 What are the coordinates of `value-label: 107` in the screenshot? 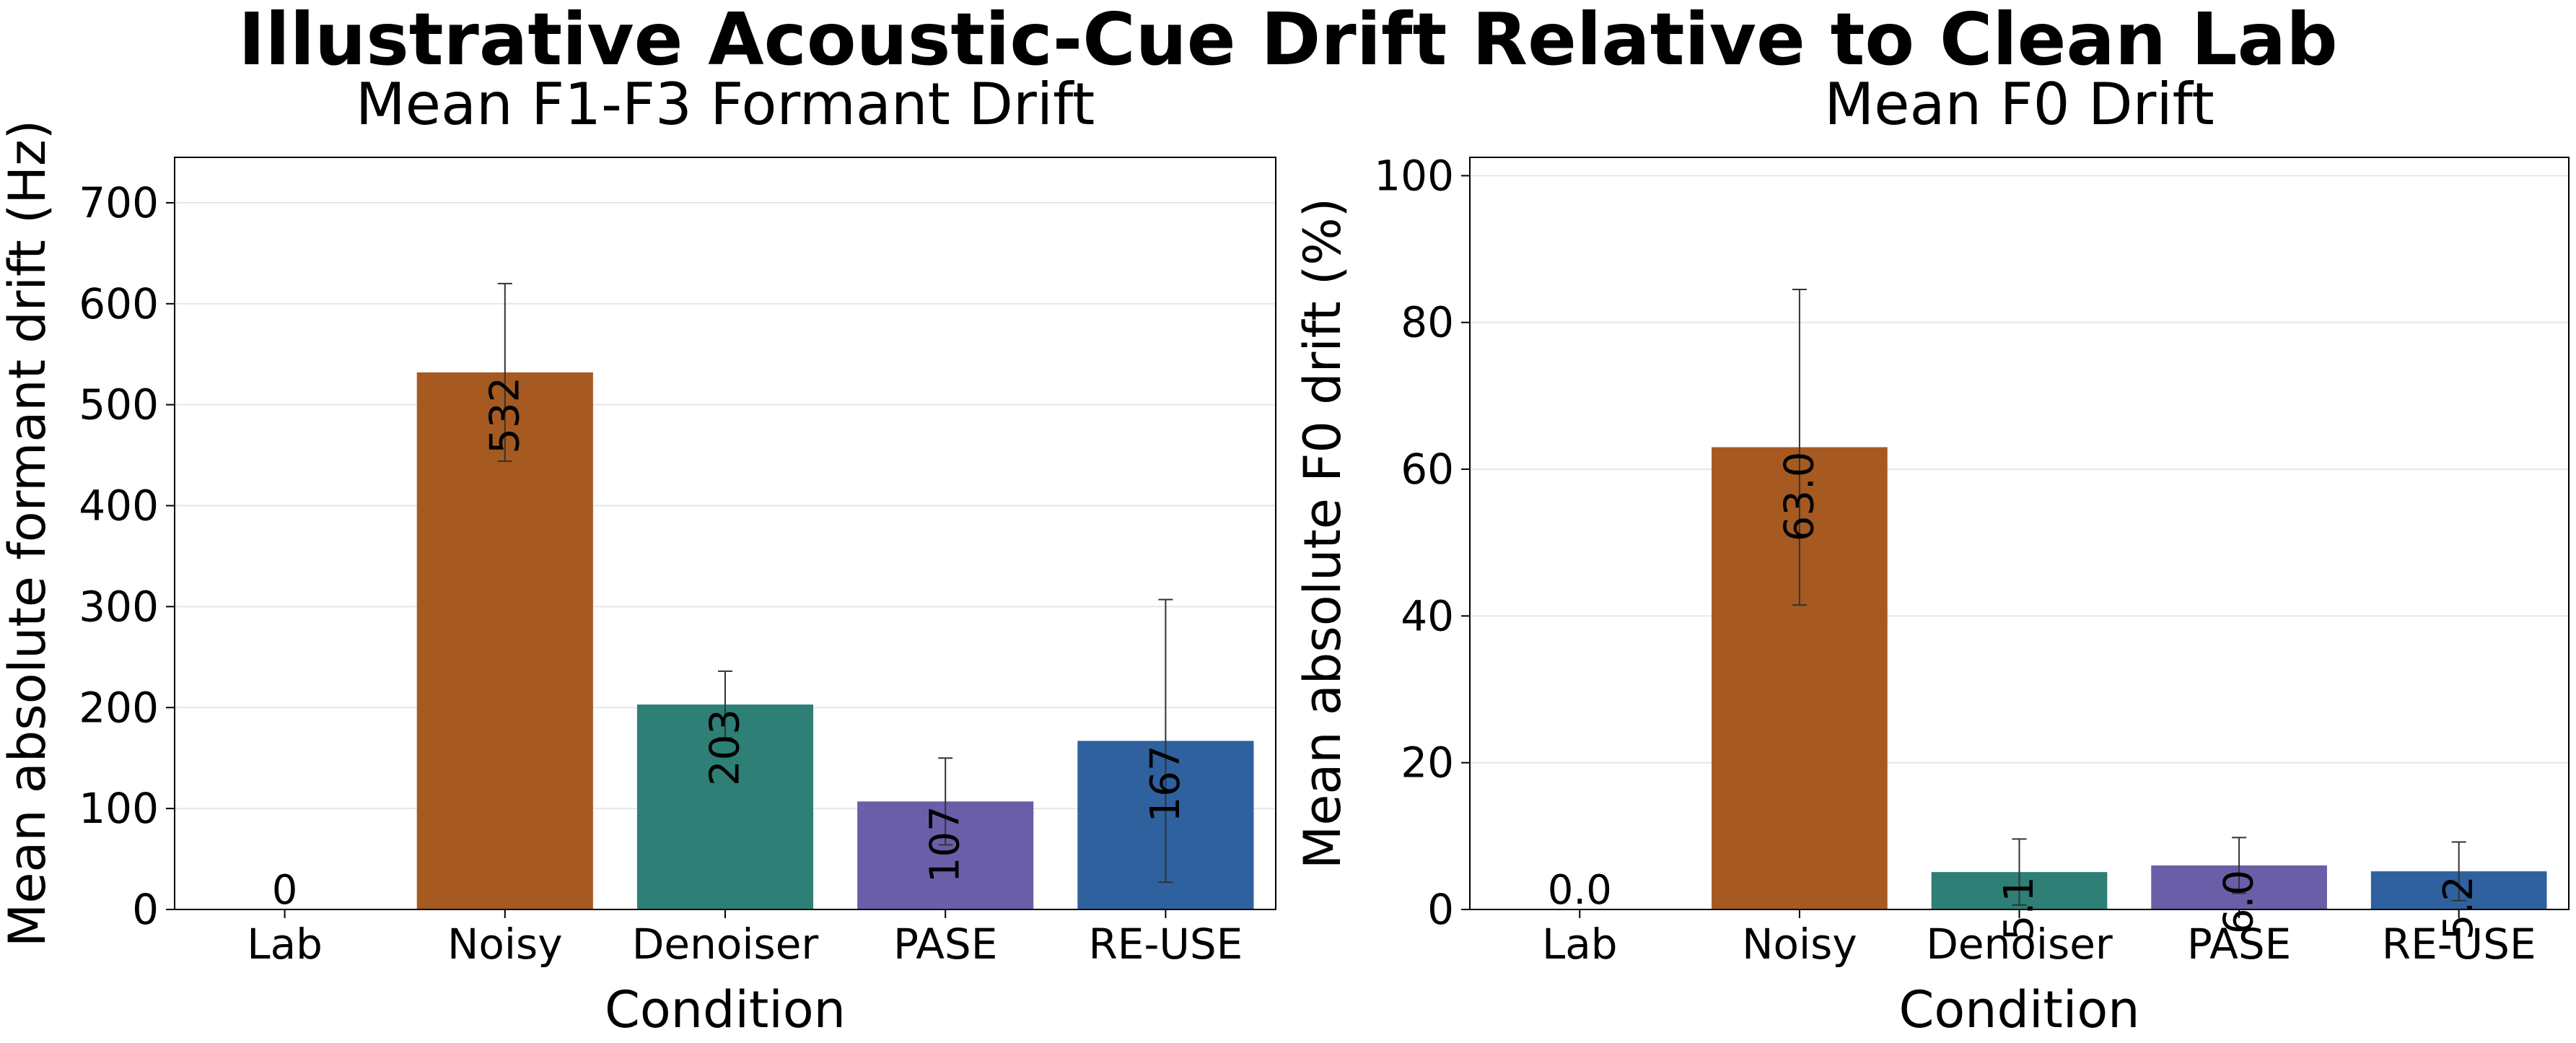 It's located at (945, 844).